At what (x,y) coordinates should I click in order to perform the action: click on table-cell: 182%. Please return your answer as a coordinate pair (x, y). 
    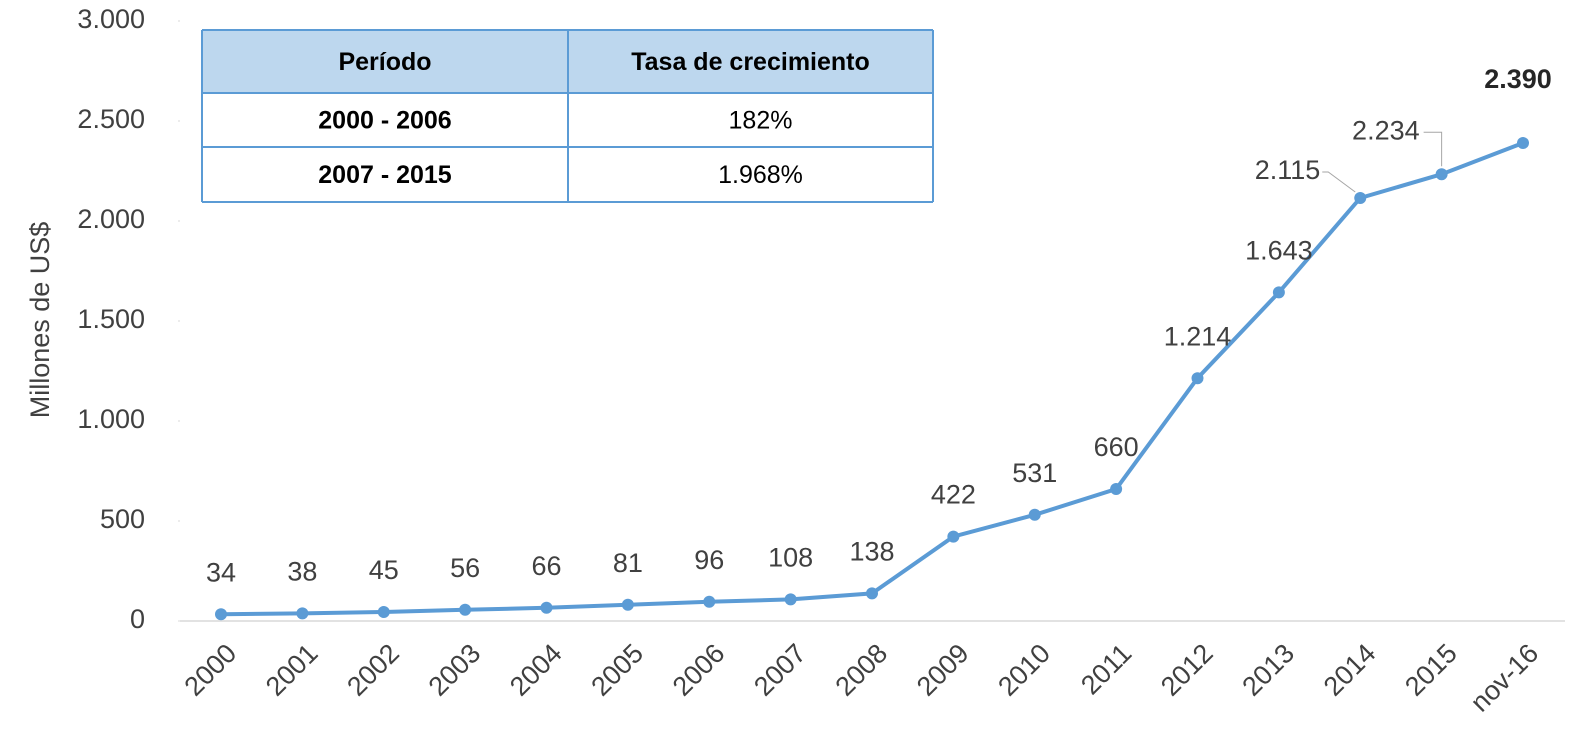
    Looking at the image, I should click on (761, 121).